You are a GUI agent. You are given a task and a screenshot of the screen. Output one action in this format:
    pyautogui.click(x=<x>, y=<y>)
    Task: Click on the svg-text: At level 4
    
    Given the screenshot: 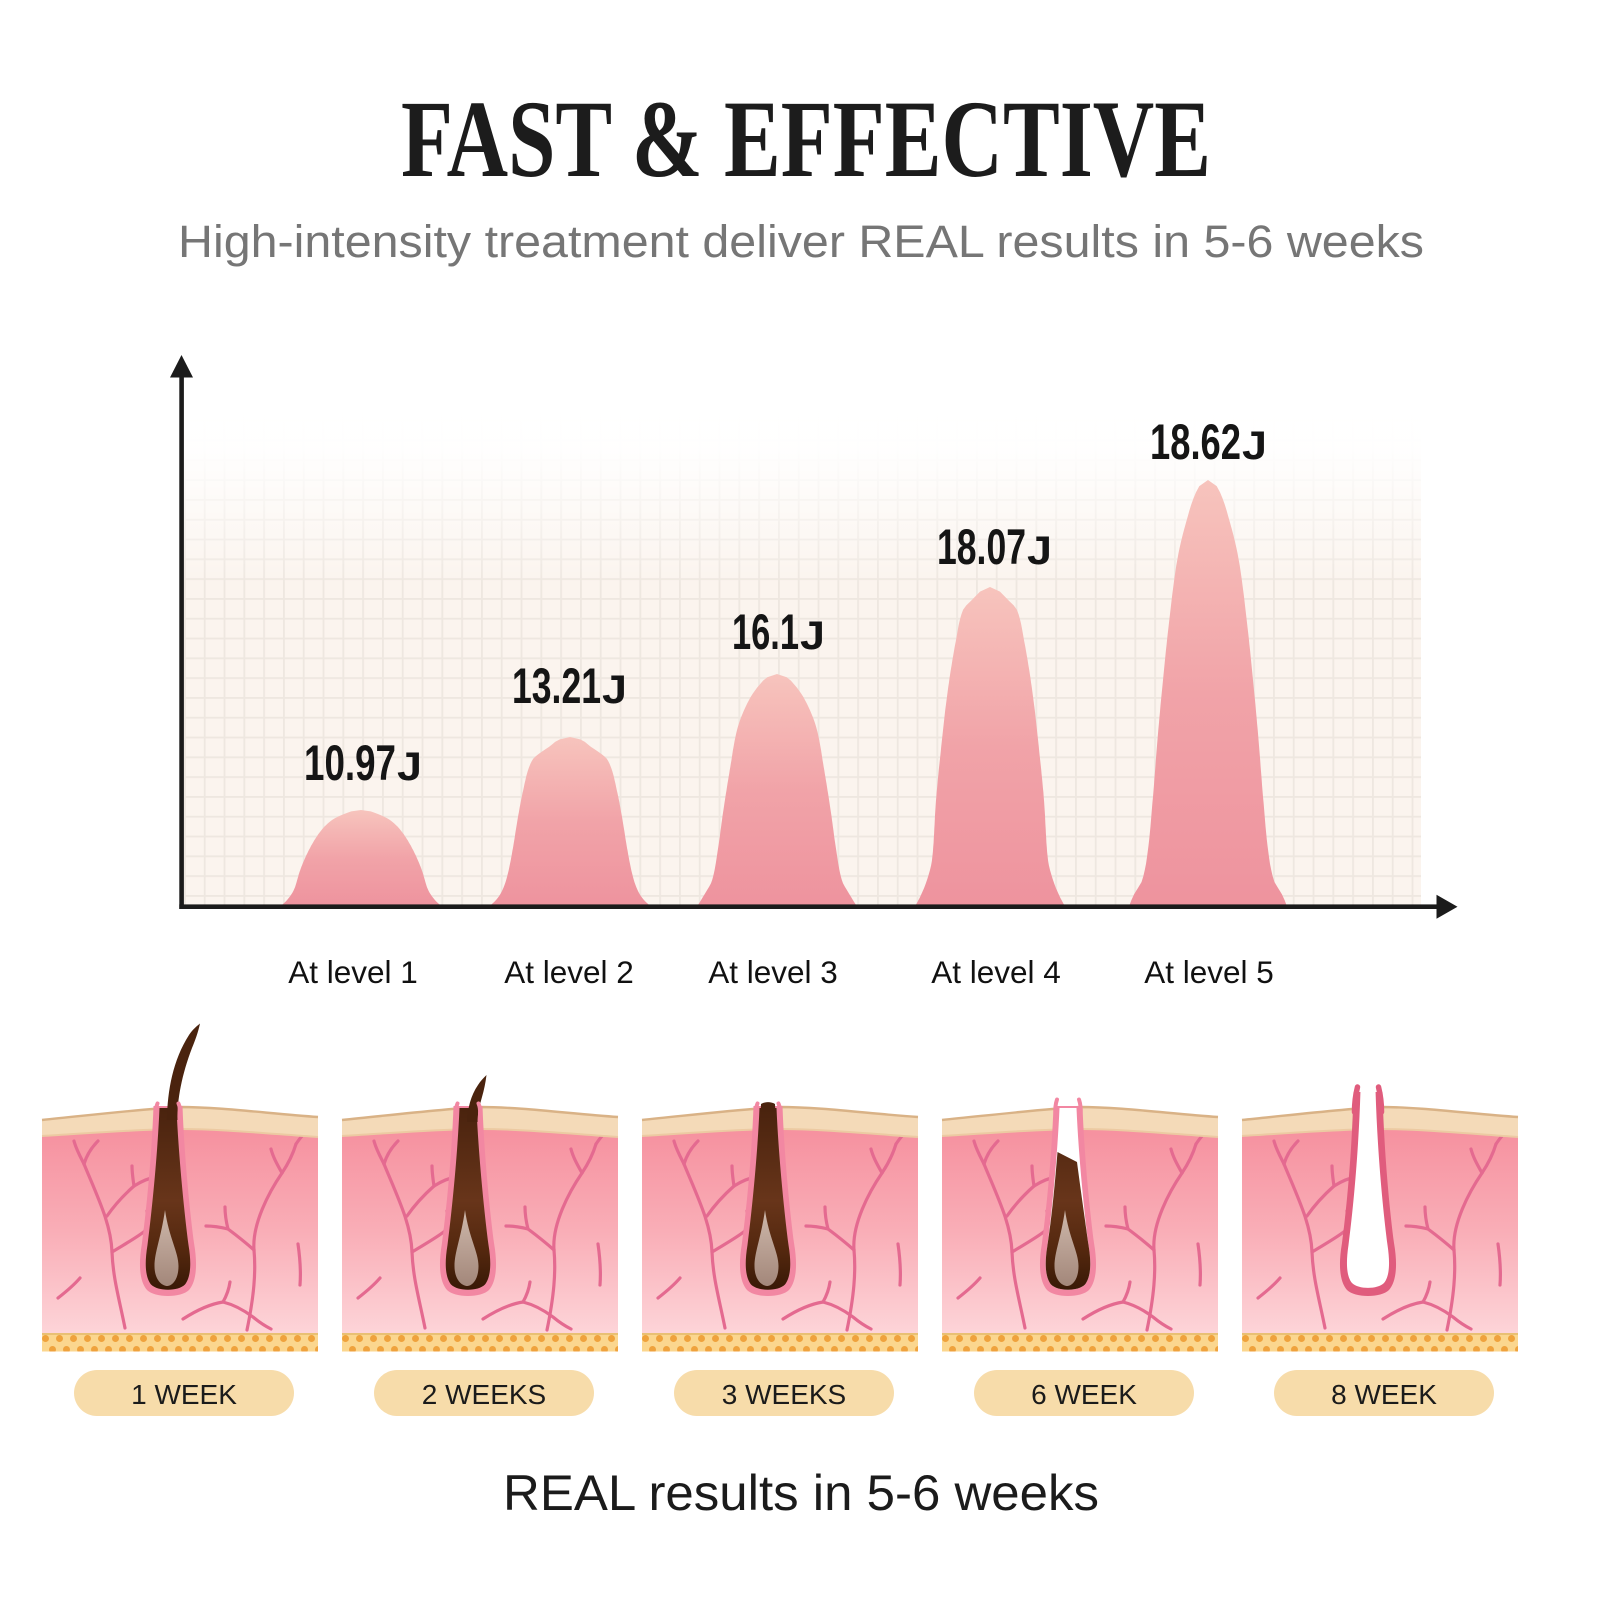 What is the action you would take?
    pyautogui.click(x=996, y=972)
    